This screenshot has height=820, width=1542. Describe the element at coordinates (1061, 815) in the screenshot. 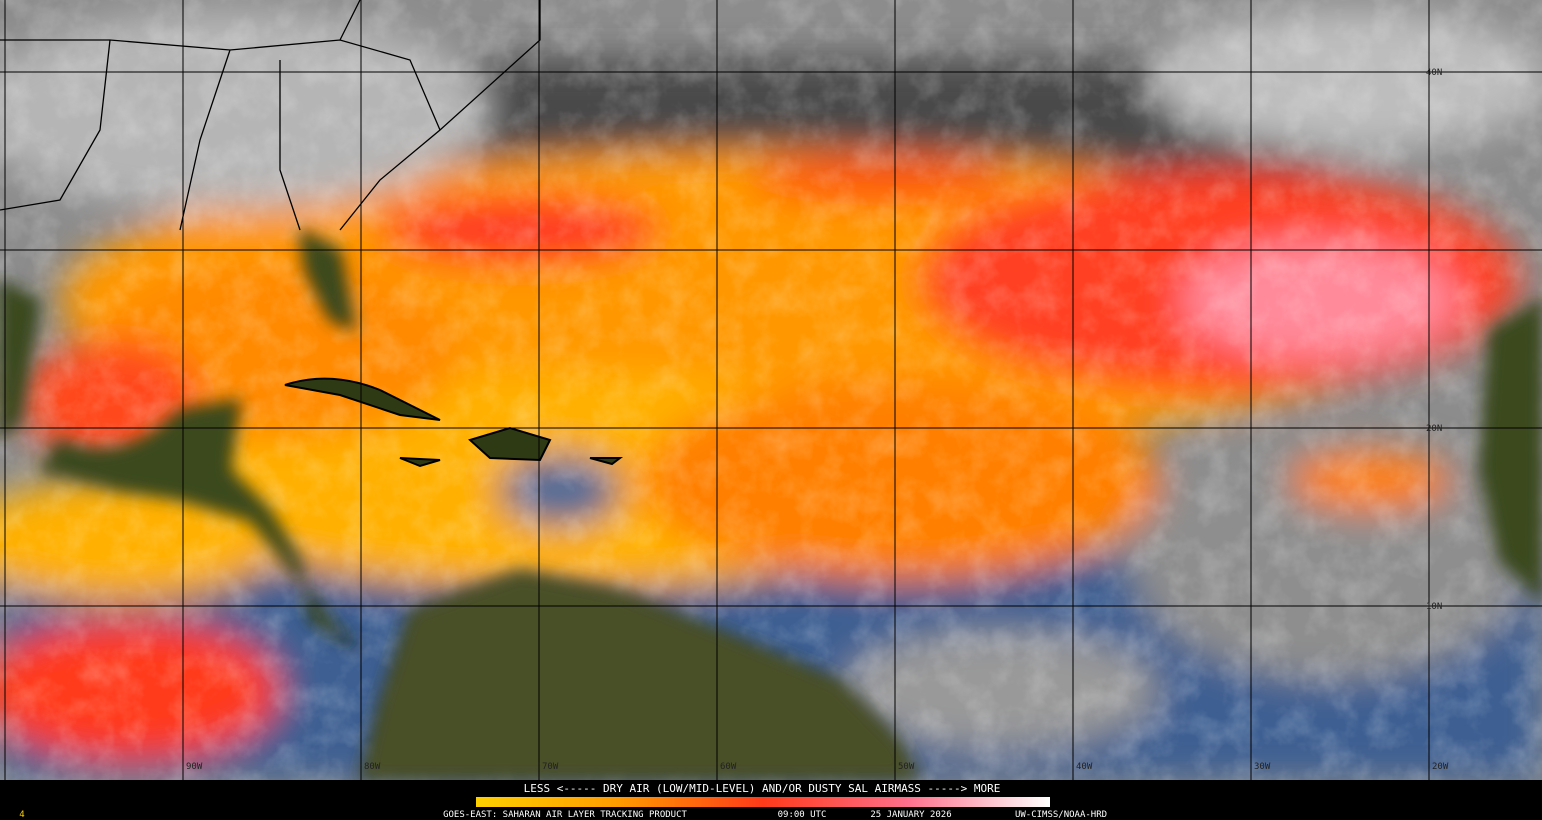

I see `caption-credit: UW-CIMSS/NOAA-HRD` at that location.